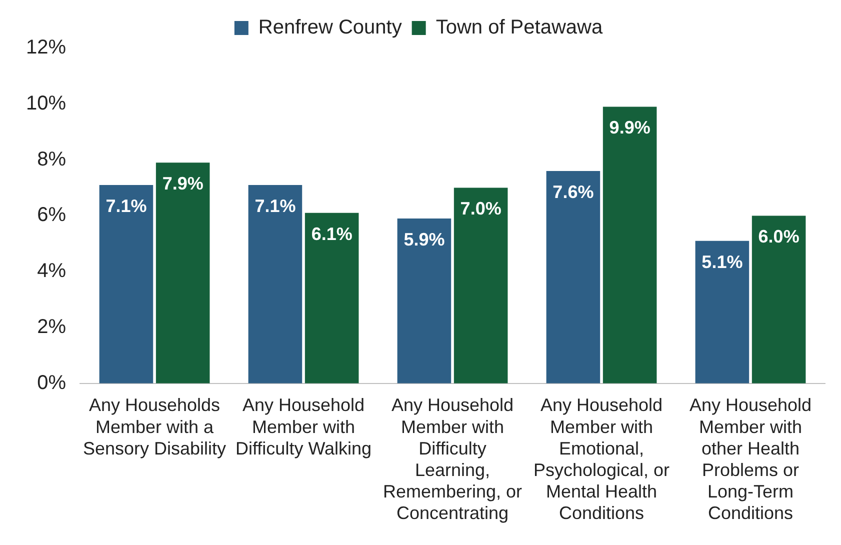  What do you see at coordinates (452, 459) in the screenshot?
I see `x-tick-label: Any Household Member with Difficulty Learning, Remembering, or Concentrating` at bounding box center [452, 459].